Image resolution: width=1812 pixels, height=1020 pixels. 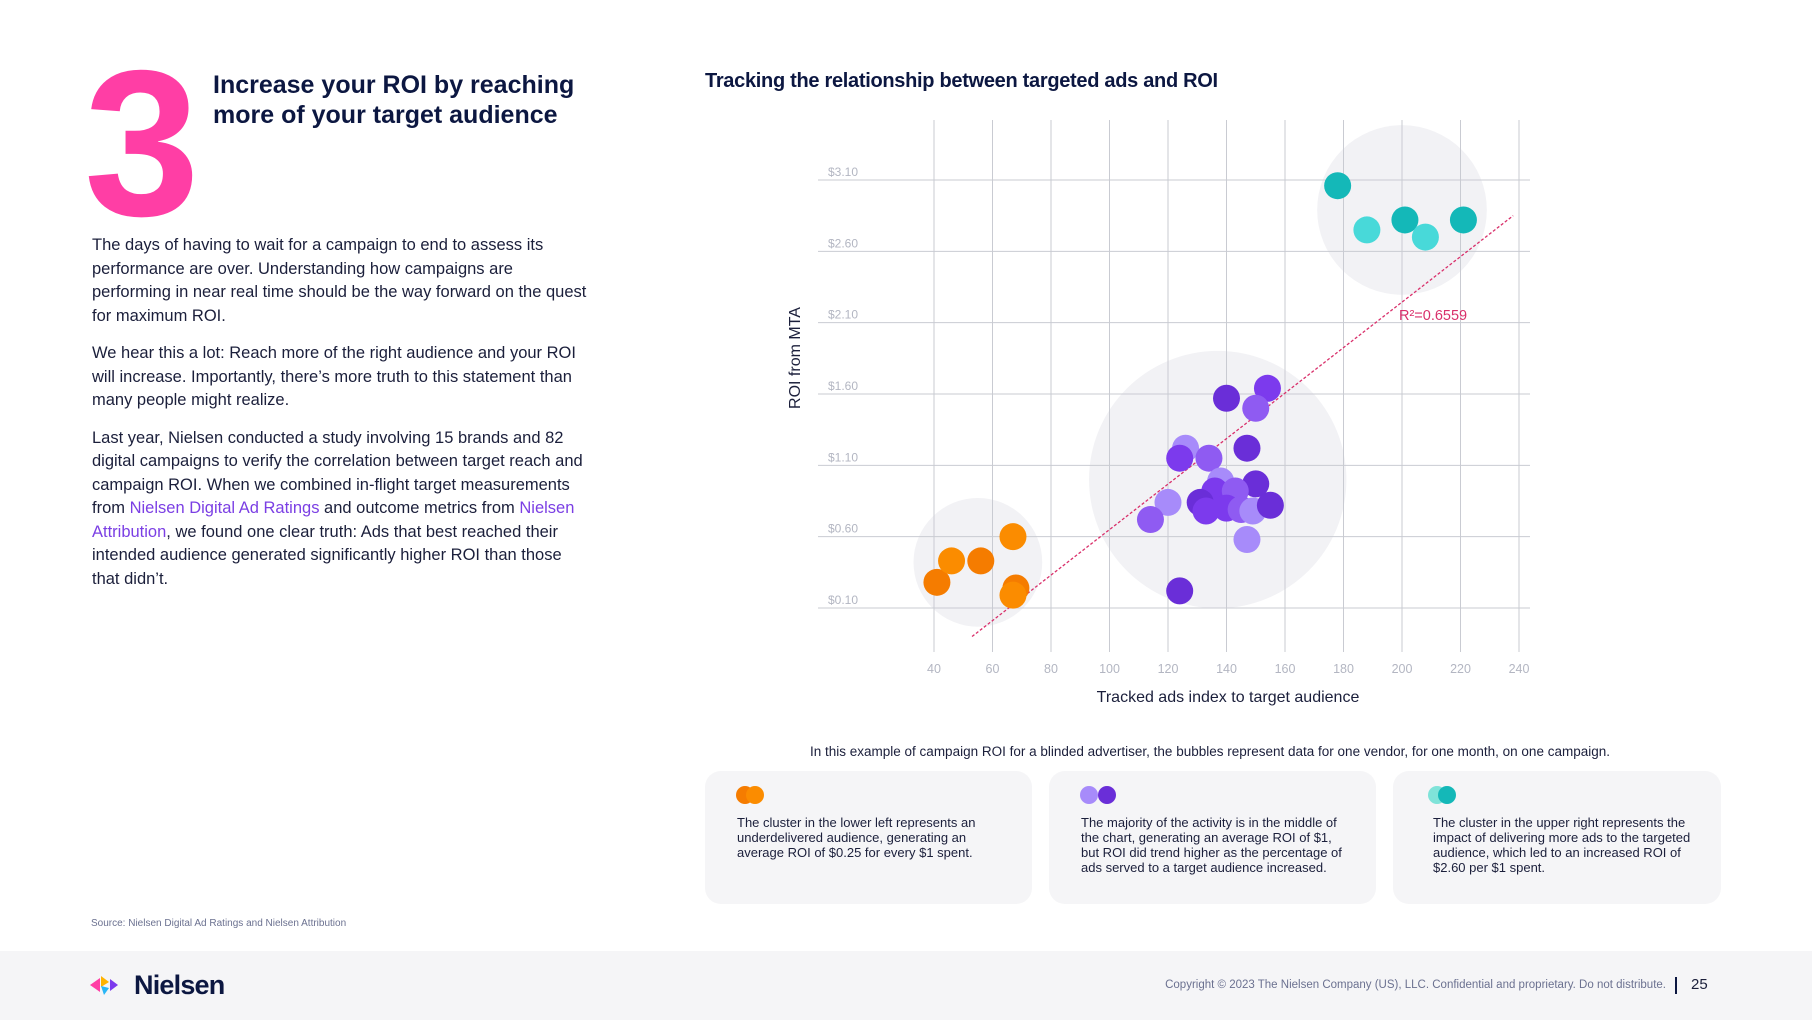 What do you see at coordinates (906, 985) in the screenshot?
I see `footer-bar` at bounding box center [906, 985].